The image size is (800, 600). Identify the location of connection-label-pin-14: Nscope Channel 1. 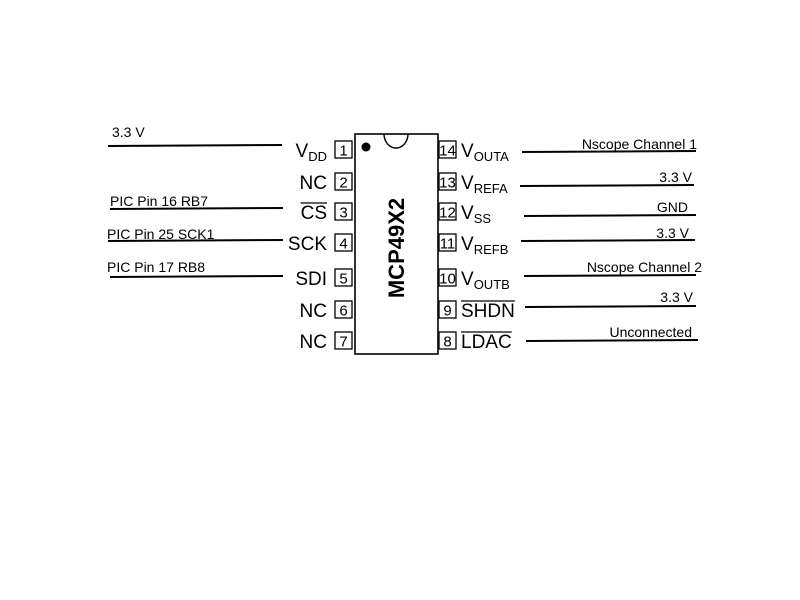
(639, 144).